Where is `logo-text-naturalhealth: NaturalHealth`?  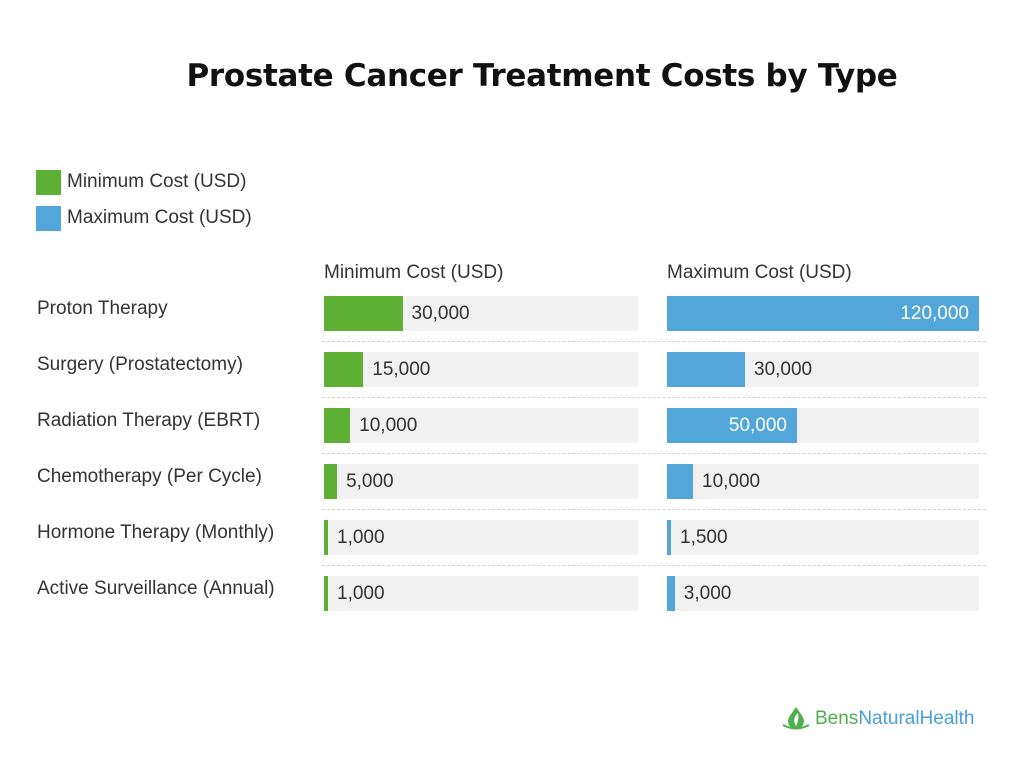 logo-text-naturalhealth: NaturalHealth is located at coordinates (916, 718).